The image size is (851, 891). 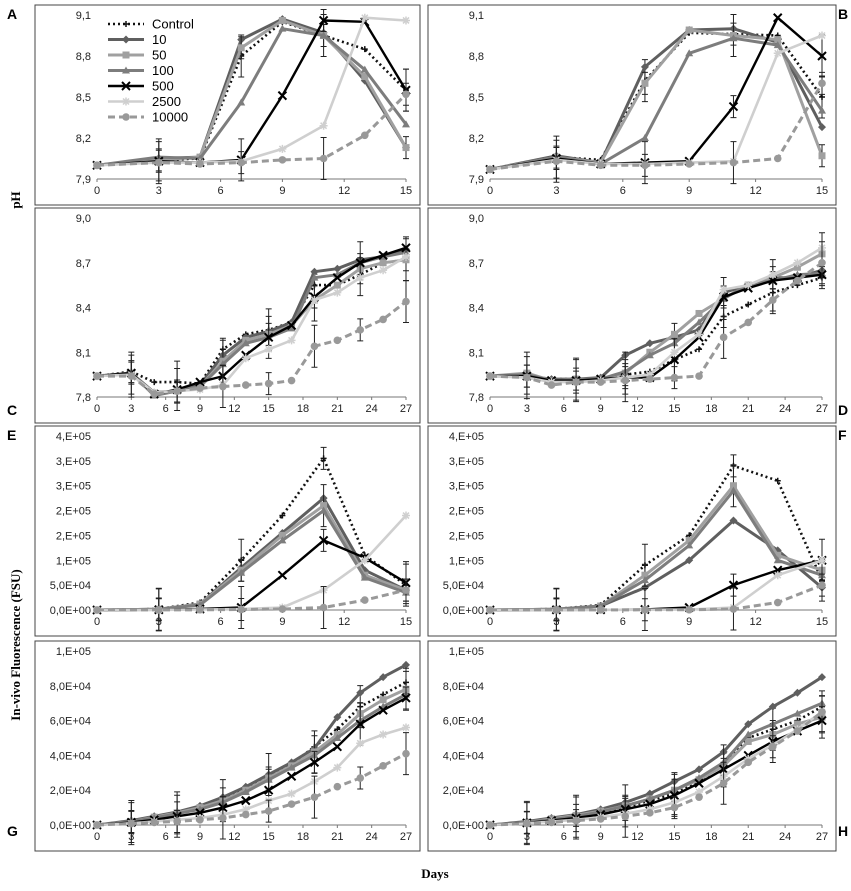 I want to click on xlabel-days: Days, so click(x=434, y=873).